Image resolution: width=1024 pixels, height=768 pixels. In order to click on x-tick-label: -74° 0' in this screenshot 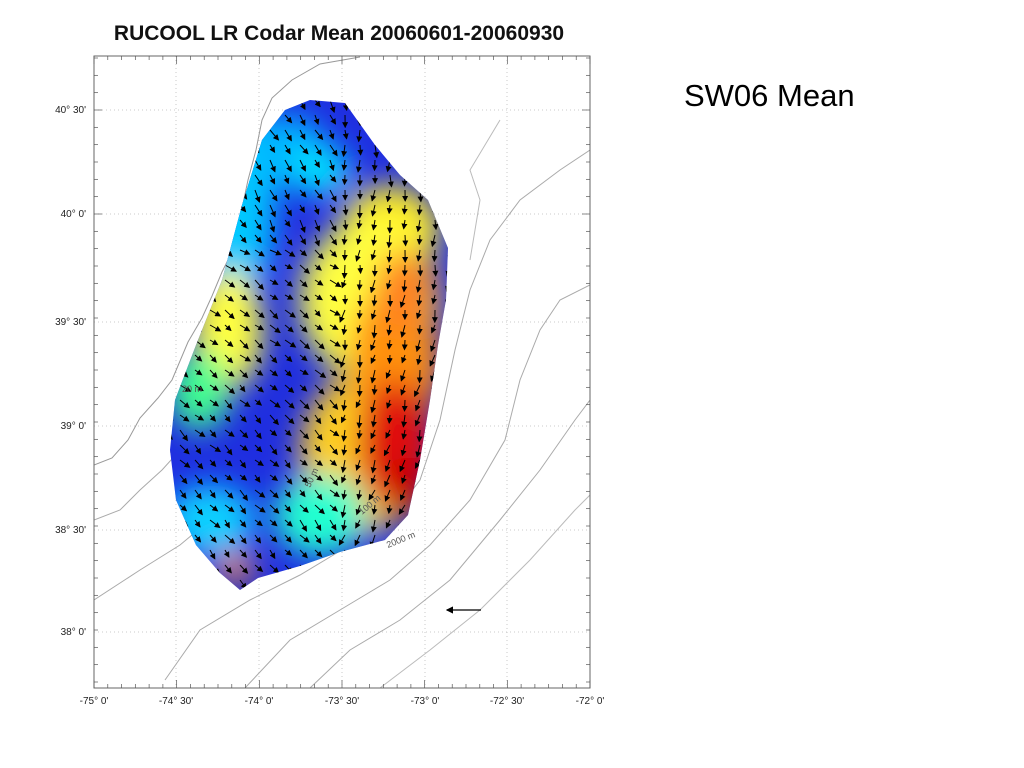, I will do `click(259, 701)`.